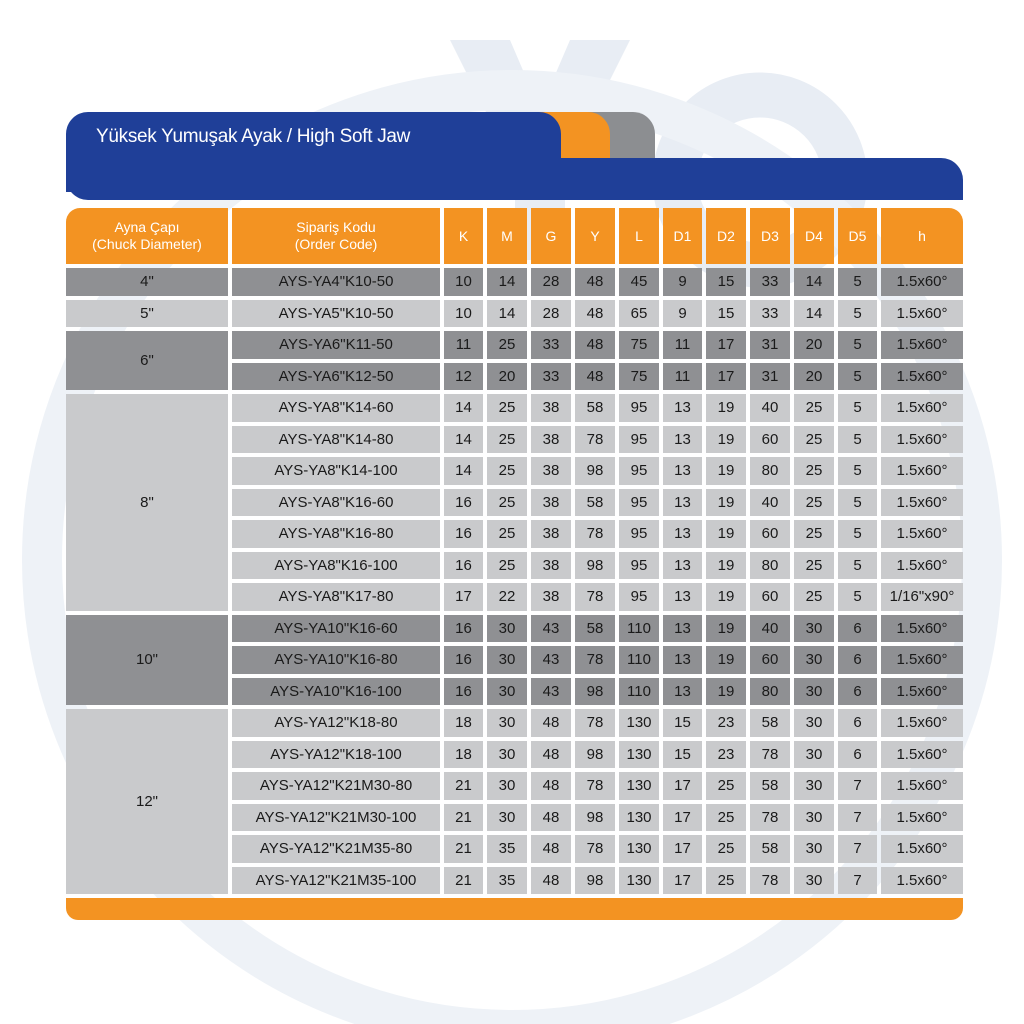 The height and width of the screenshot is (1024, 1024). Describe the element at coordinates (639, 345) in the screenshot. I see `cell-text-line: 75` at that location.